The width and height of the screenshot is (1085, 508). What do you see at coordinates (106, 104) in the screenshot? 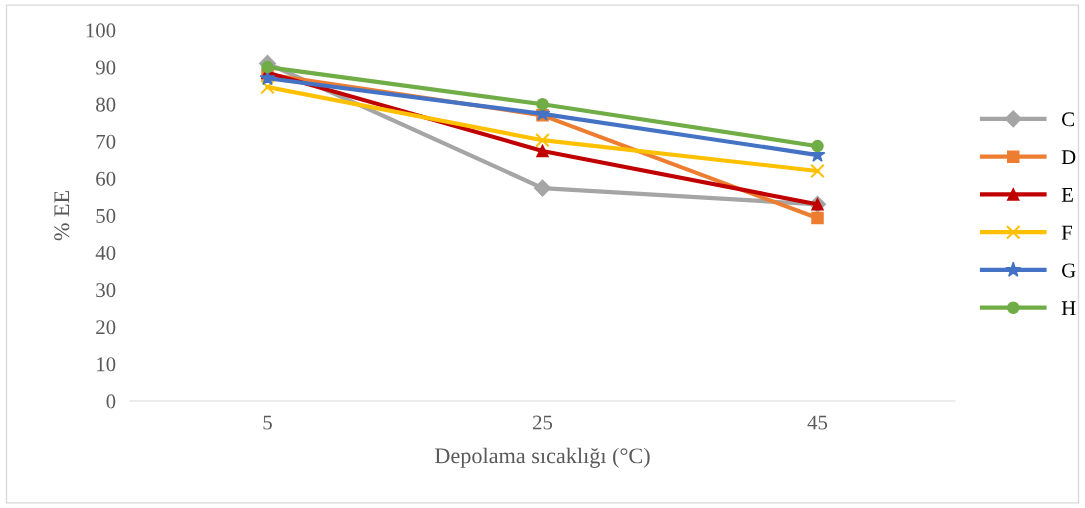
I see `y-tick-label: 80` at bounding box center [106, 104].